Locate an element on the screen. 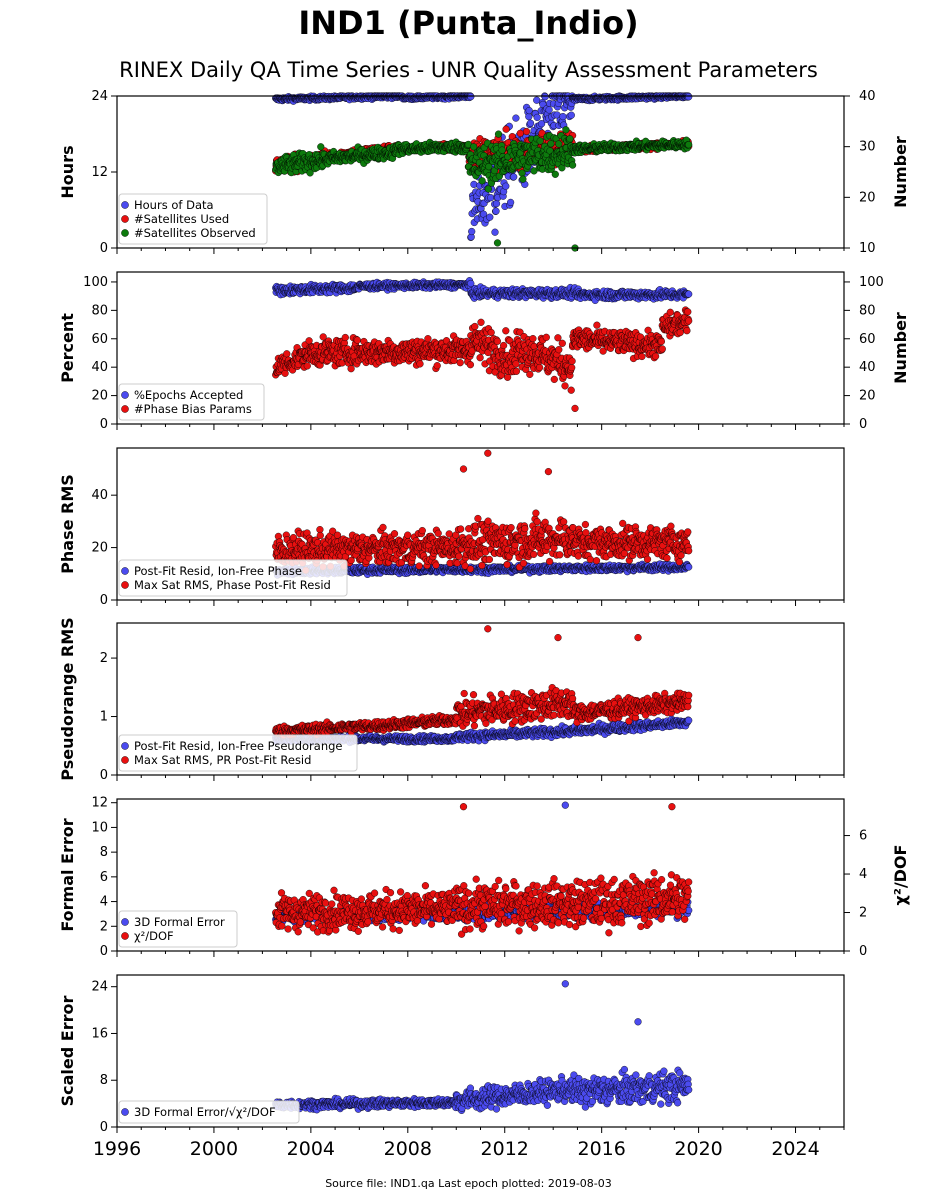 This screenshot has height=1200, width=937. y-tick-label: 20 is located at coordinates (99, 396).